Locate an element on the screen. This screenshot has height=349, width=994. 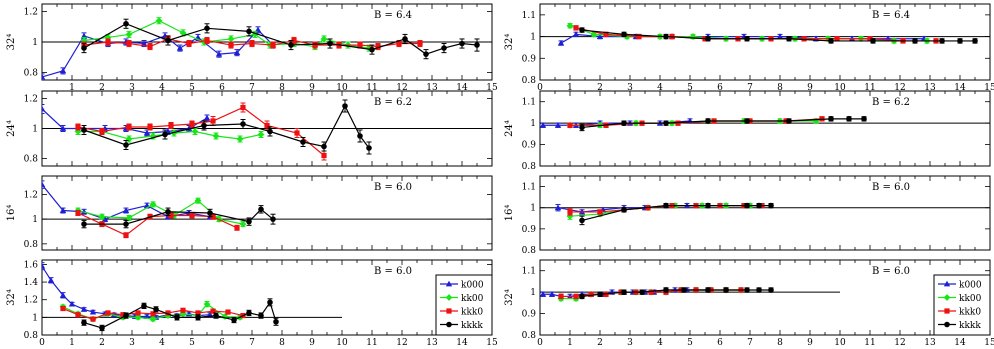
legend-label-k000: k000 is located at coordinates (472, 286).